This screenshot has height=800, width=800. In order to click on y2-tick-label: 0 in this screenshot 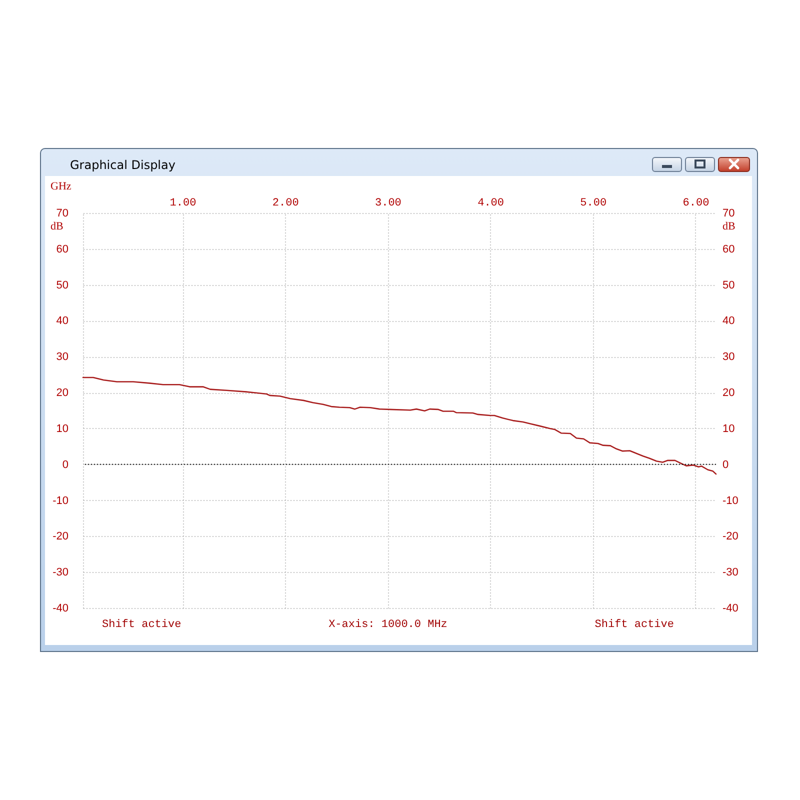, I will do `click(725, 464)`.